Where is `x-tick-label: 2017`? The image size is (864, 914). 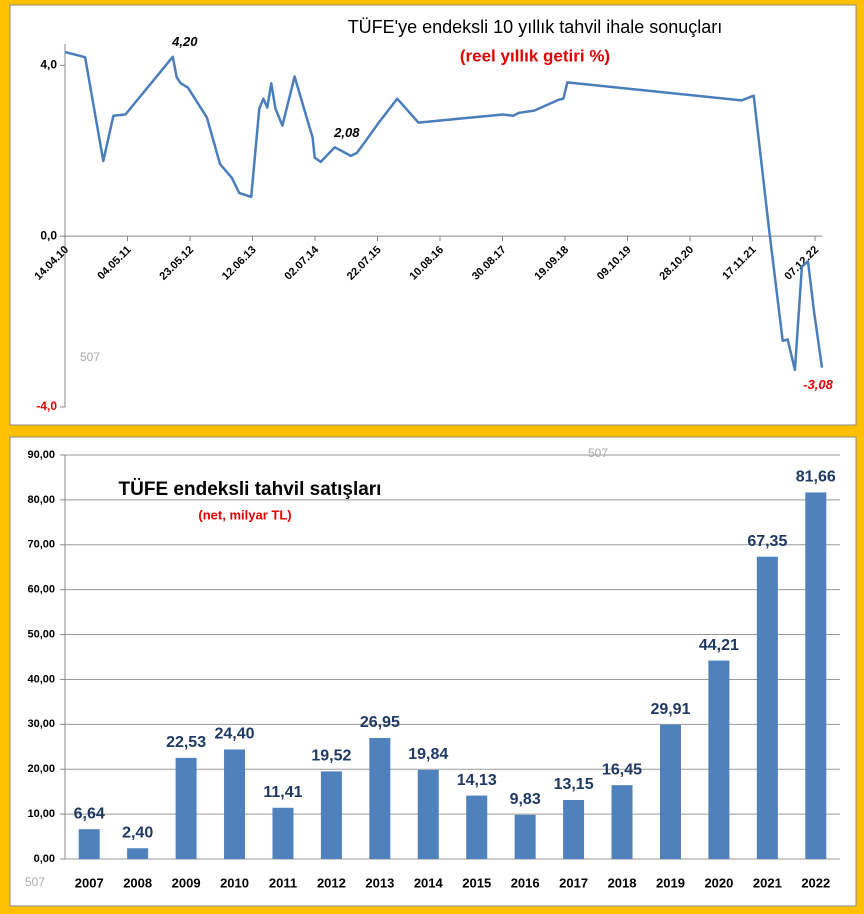 x-tick-label: 2017 is located at coordinates (573, 882).